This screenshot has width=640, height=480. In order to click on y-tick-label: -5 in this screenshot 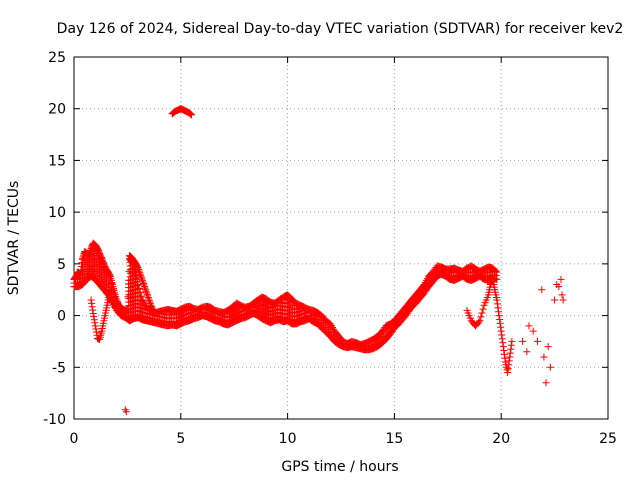, I will do `click(59, 368)`.